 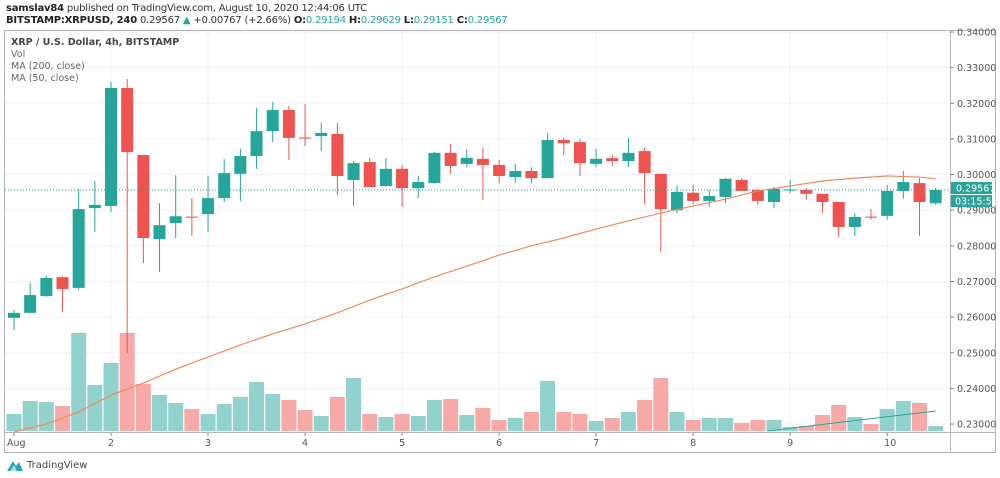 I want to click on countdown-box, so click(x=971, y=201).